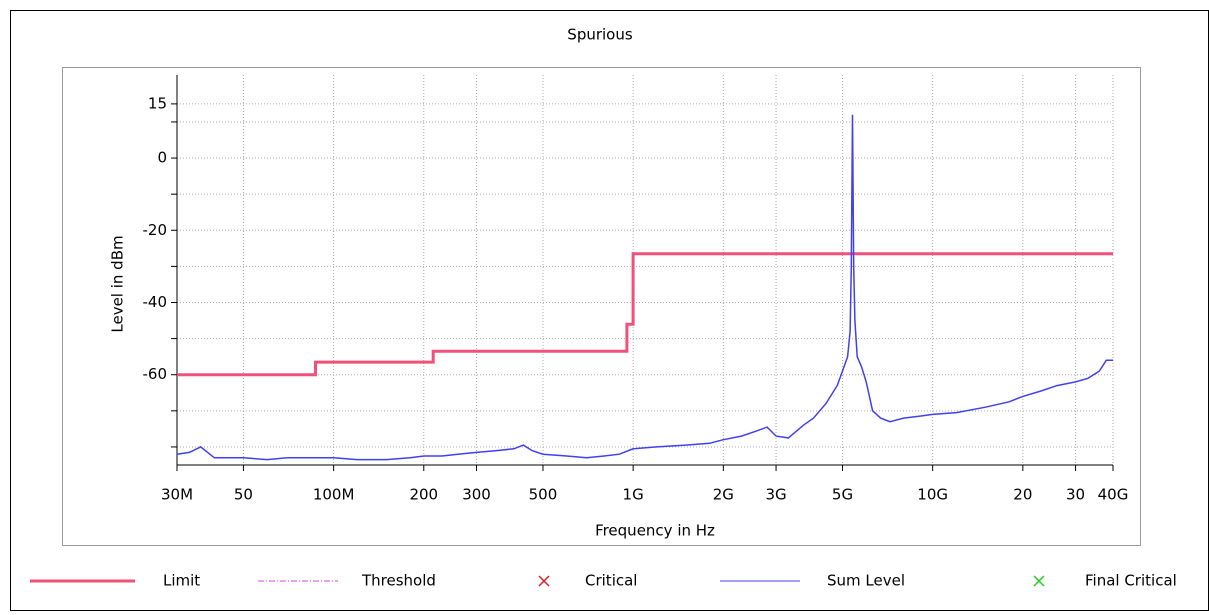 The image size is (1209, 615). Describe the element at coordinates (398, 581) in the screenshot. I see `legend-label: Threshold` at that location.